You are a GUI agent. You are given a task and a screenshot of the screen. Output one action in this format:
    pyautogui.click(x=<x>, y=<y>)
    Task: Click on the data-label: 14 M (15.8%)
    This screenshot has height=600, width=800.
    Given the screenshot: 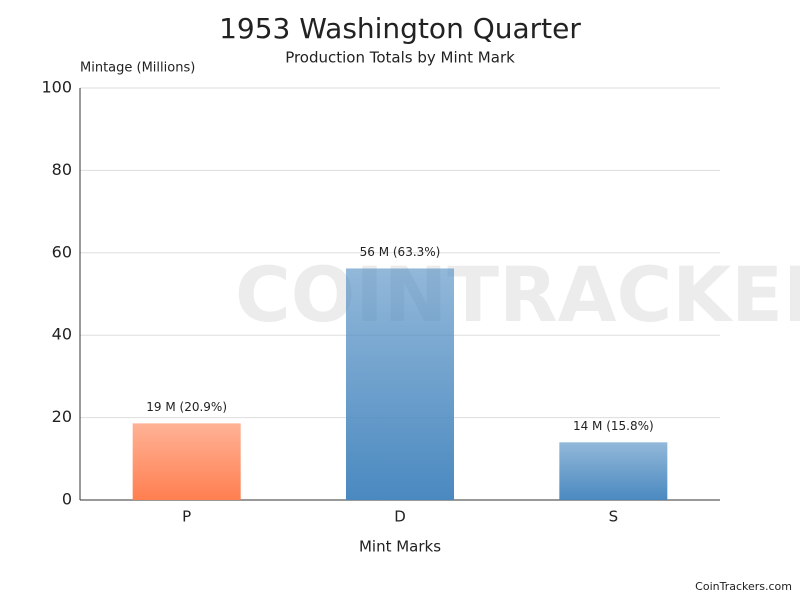 What is the action you would take?
    pyautogui.click(x=613, y=426)
    